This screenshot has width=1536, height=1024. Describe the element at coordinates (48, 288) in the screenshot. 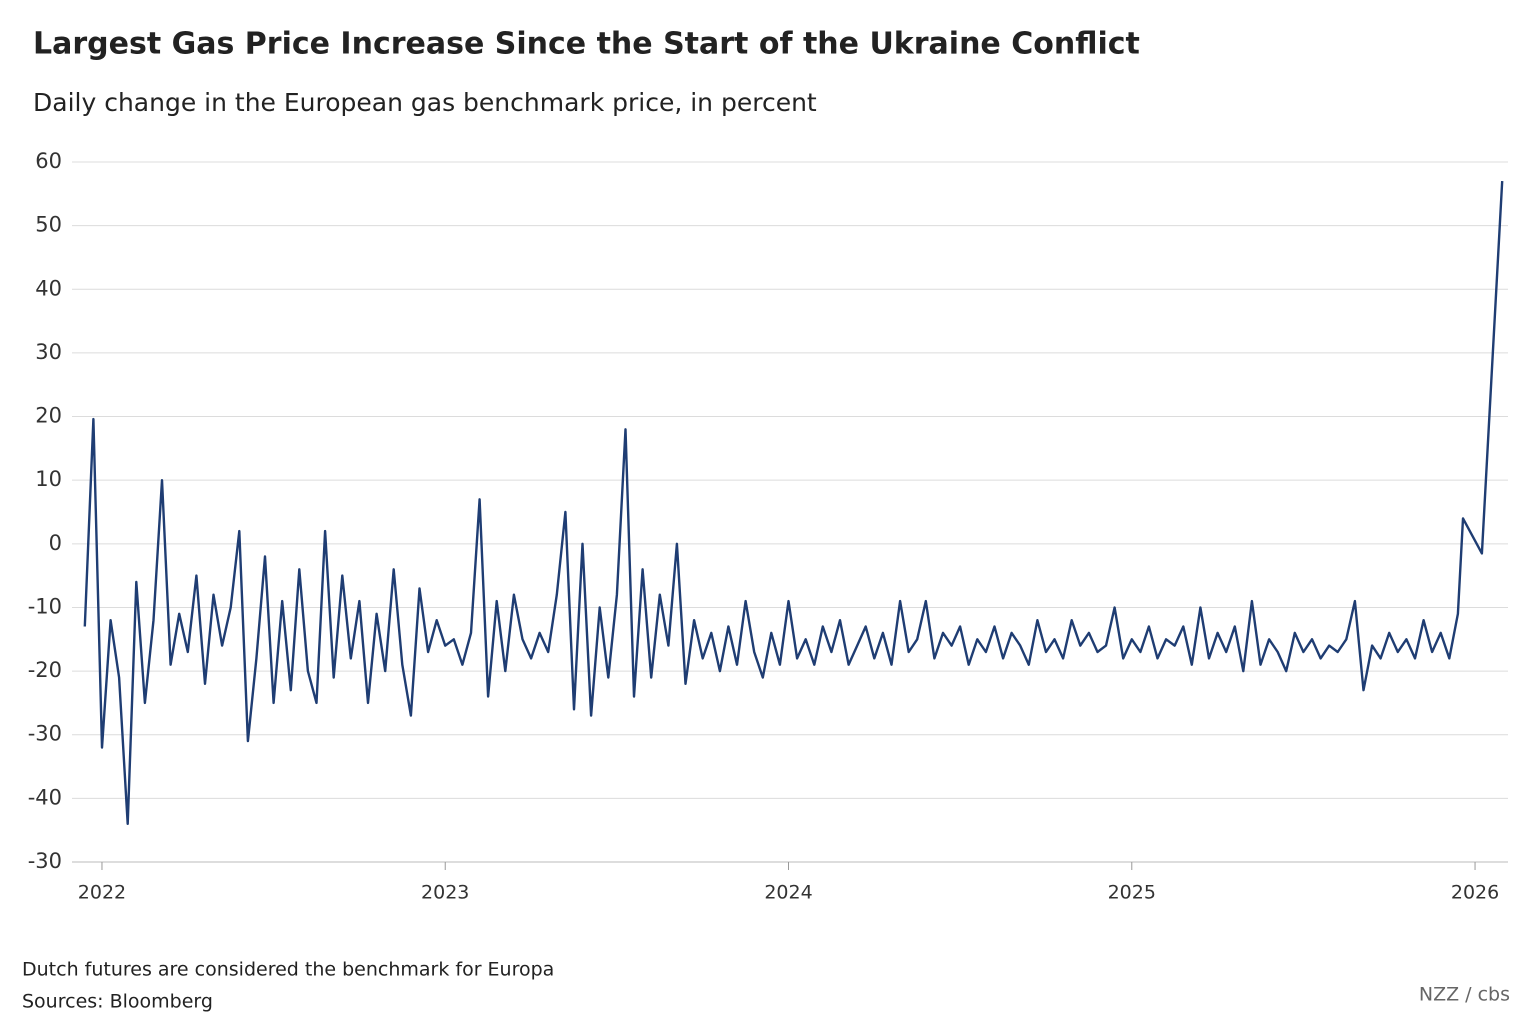

I see `y-tick-label: 40` at that location.